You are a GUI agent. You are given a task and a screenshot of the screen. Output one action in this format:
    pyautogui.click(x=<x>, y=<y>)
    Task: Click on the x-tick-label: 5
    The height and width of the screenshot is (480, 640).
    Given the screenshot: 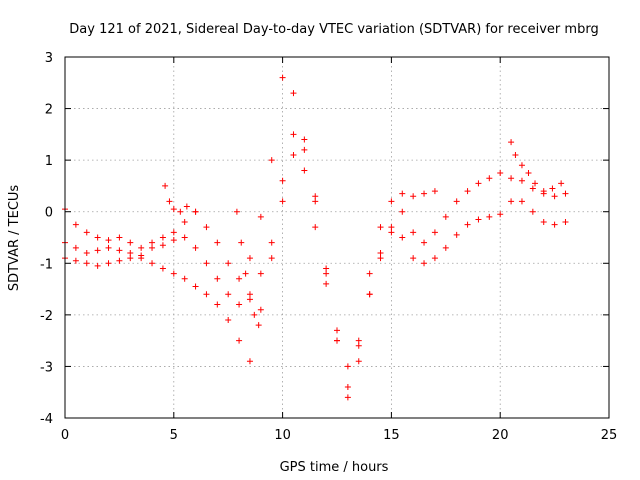 What is the action you would take?
    pyautogui.click(x=174, y=435)
    